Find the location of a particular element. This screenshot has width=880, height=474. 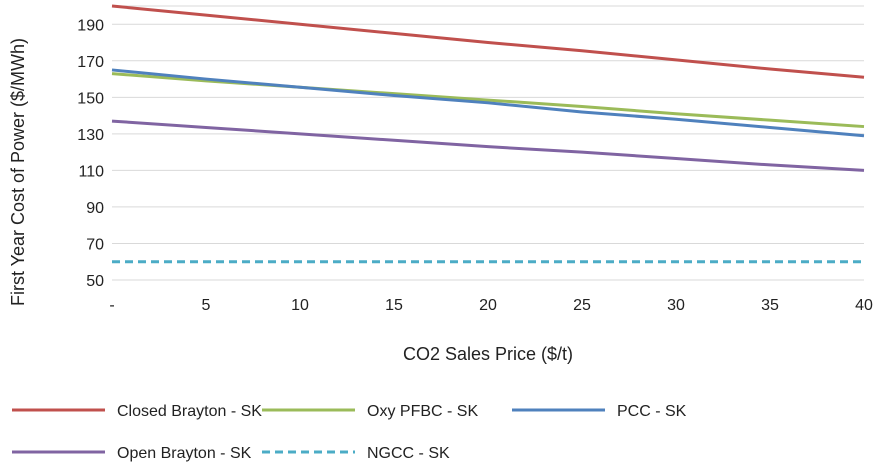

x-tick-label: 30 is located at coordinates (676, 305).